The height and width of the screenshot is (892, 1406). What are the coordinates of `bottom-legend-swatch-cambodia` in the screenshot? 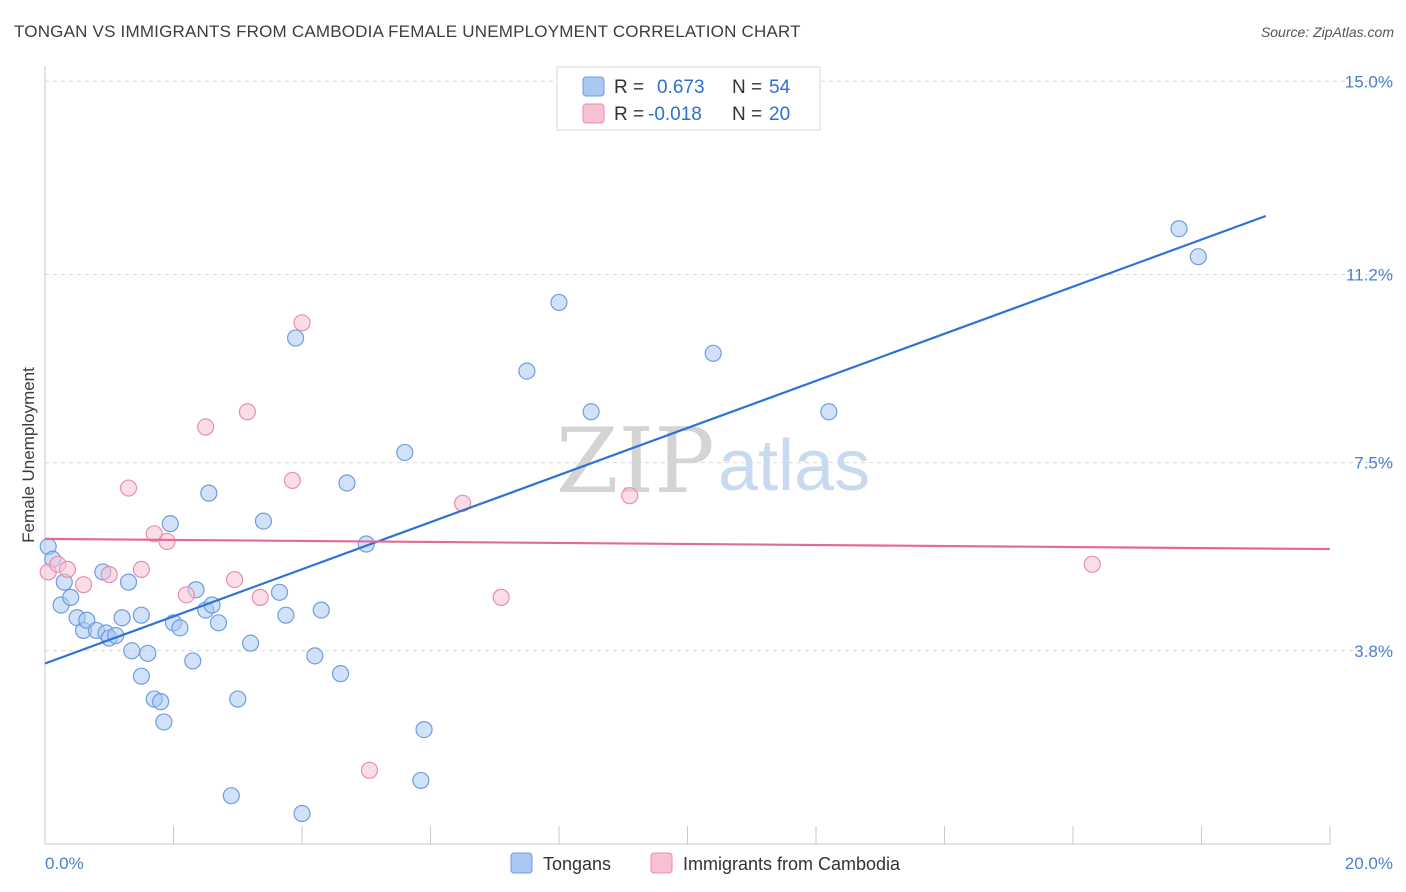 It's located at (661, 863).